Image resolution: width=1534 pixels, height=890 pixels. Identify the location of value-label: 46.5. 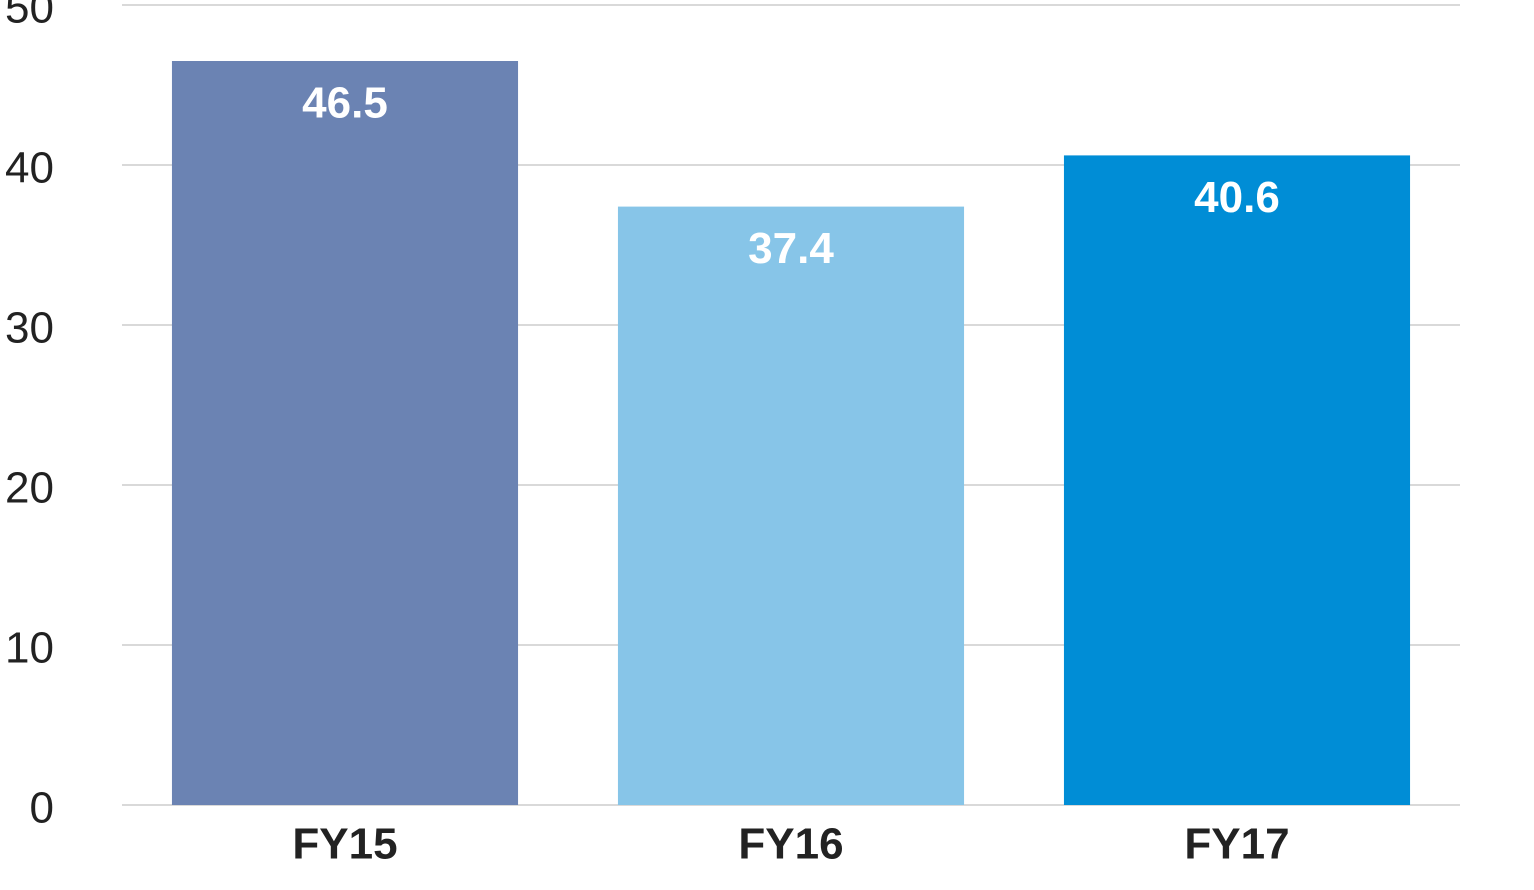
(345, 103).